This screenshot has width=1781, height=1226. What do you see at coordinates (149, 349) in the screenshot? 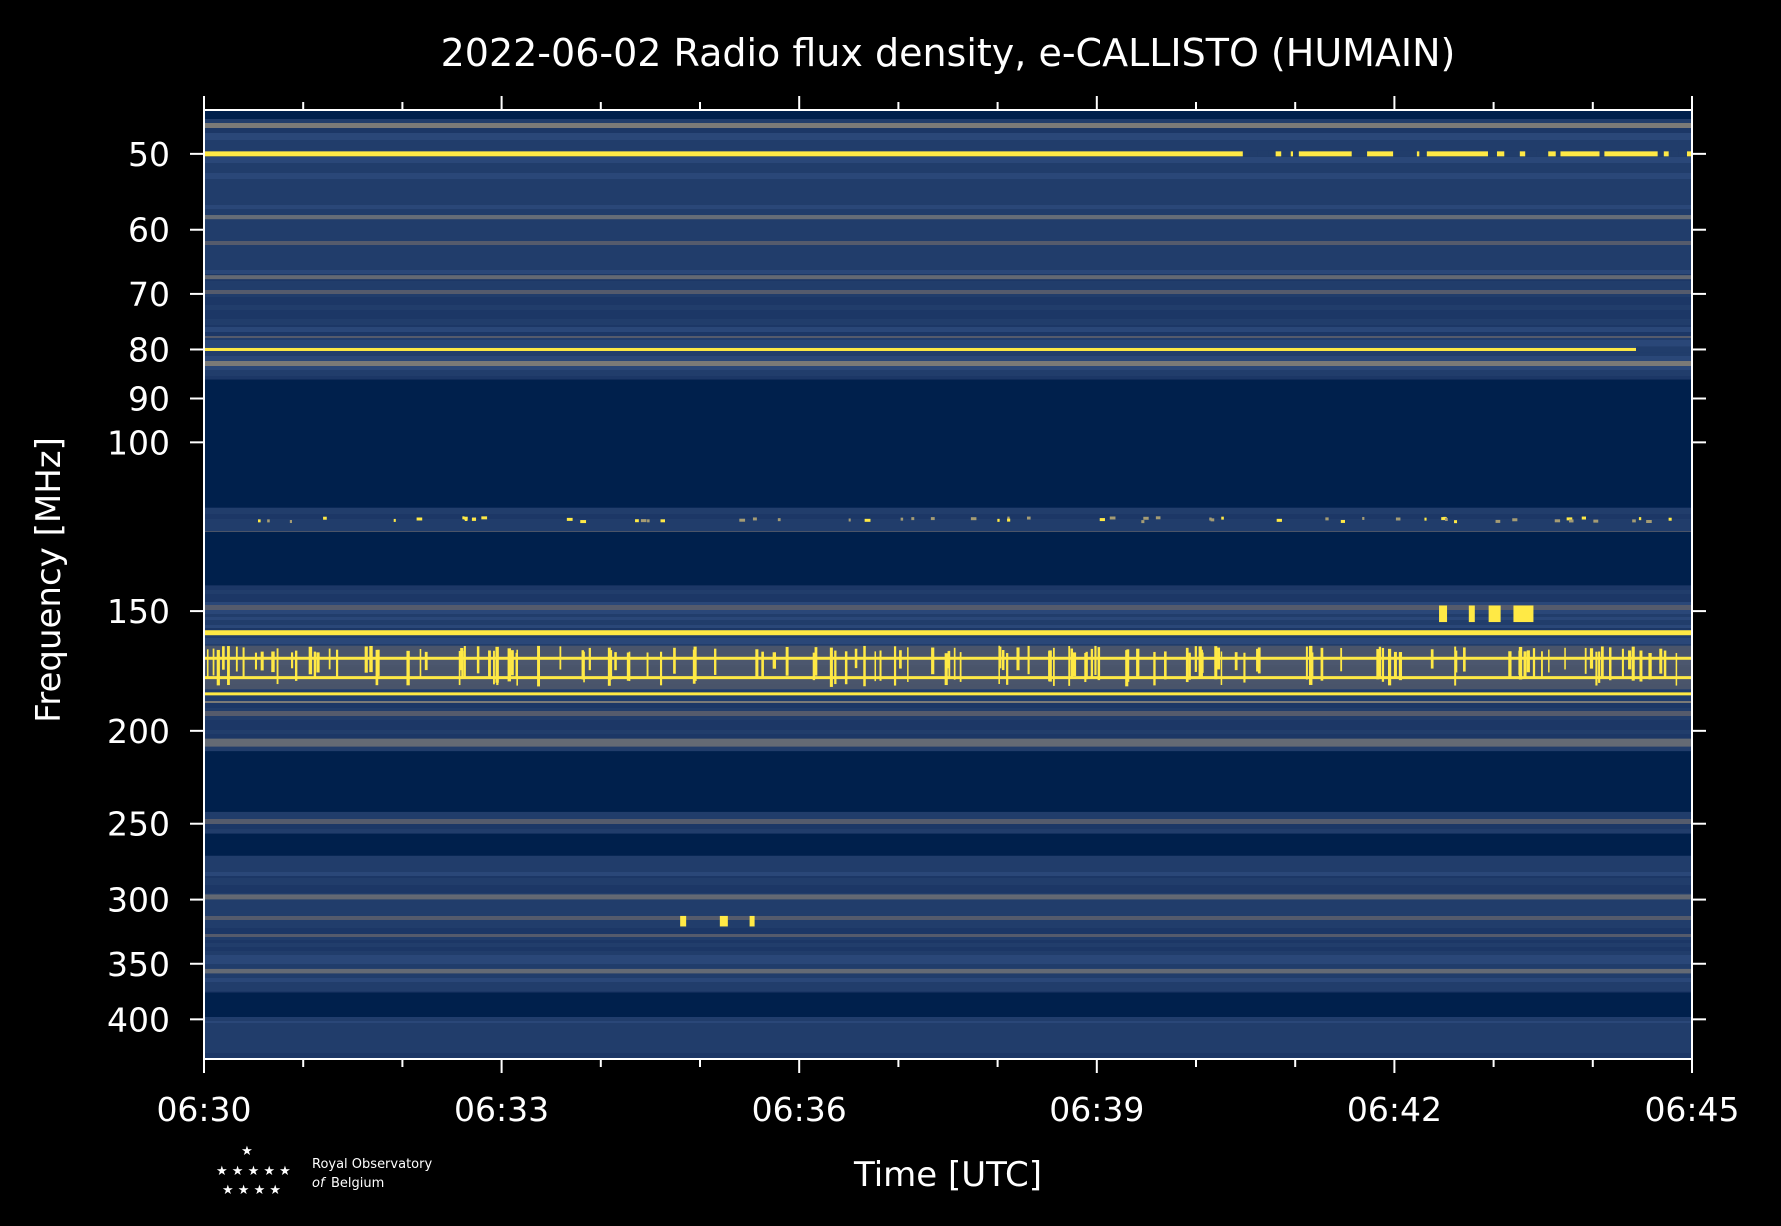
I see `y-tick-label: 80` at bounding box center [149, 349].